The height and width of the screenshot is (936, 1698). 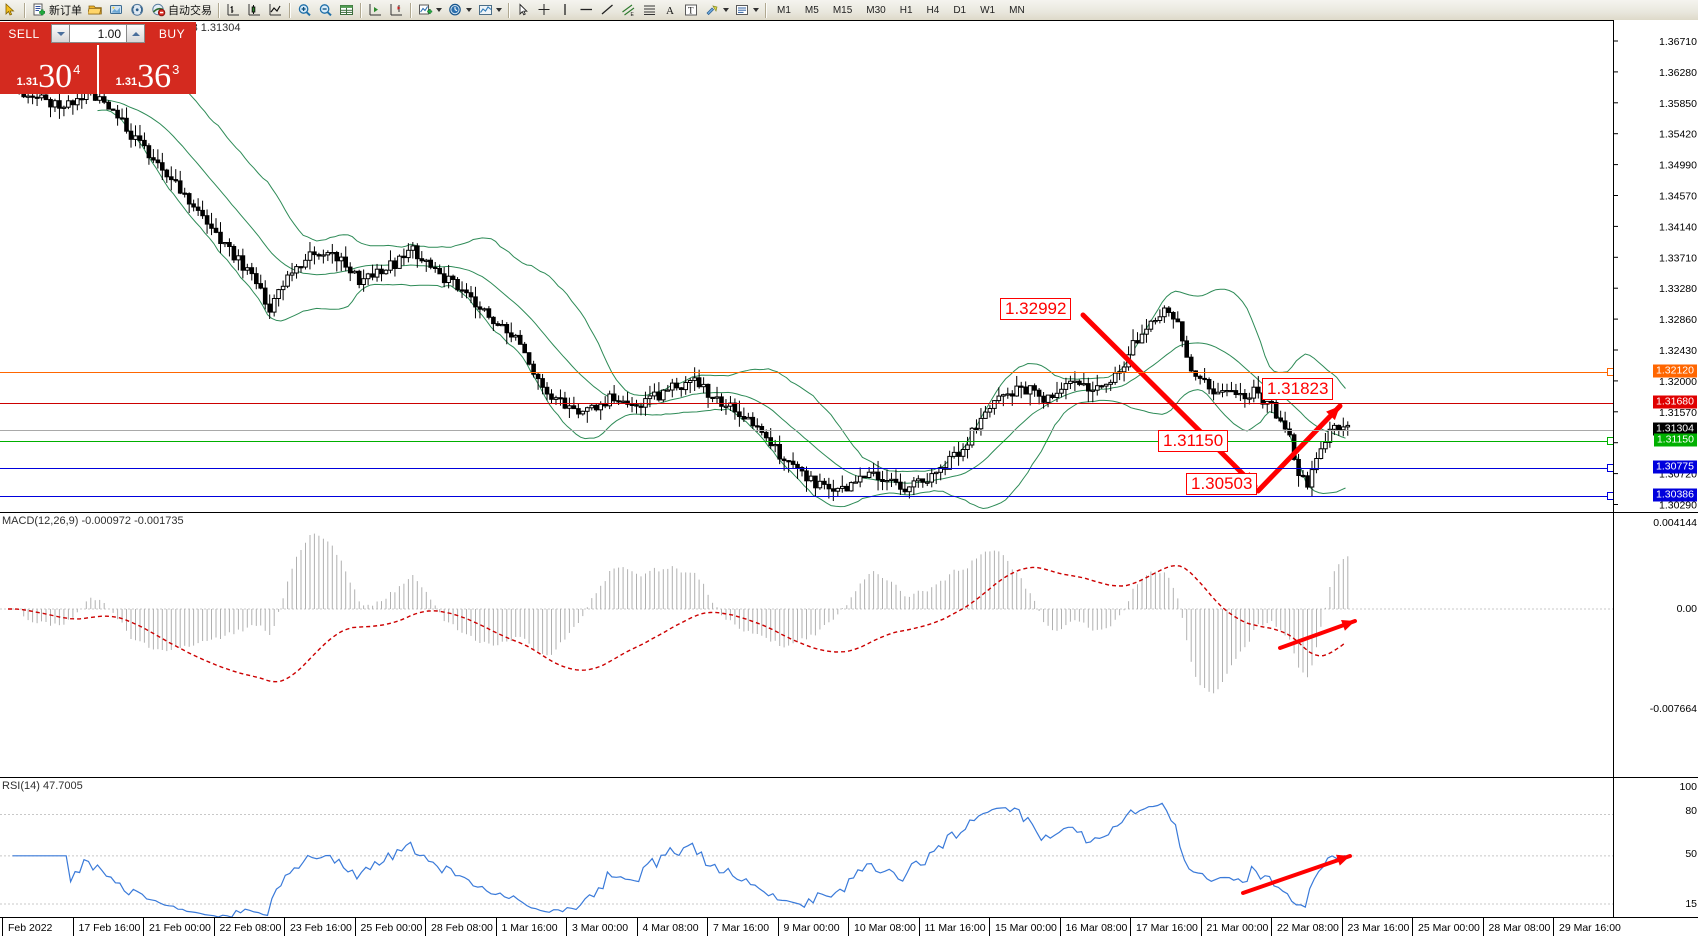 What do you see at coordinates (137, 10) in the screenshot?
I see `signals-button` at bounding box center [137, 10].